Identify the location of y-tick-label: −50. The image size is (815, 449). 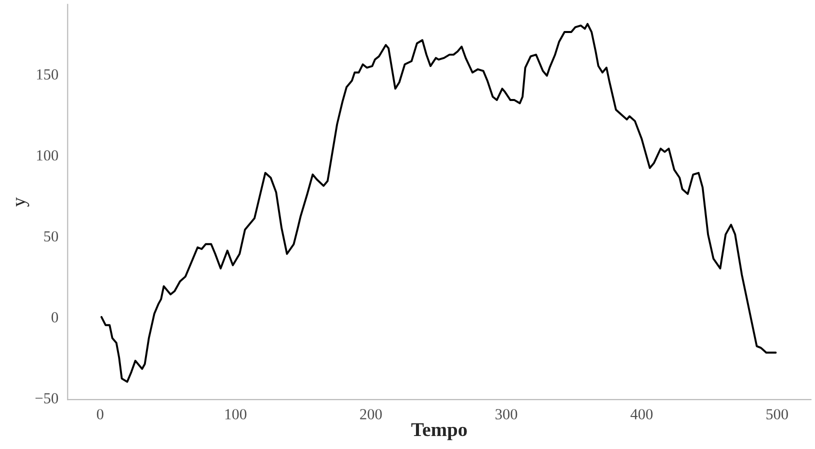
(46, 398).